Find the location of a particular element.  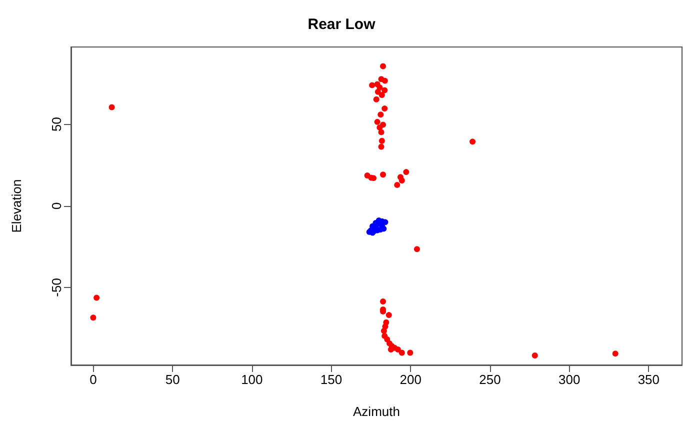

x-tick-label: 50 is located at coordinates (172, 379).